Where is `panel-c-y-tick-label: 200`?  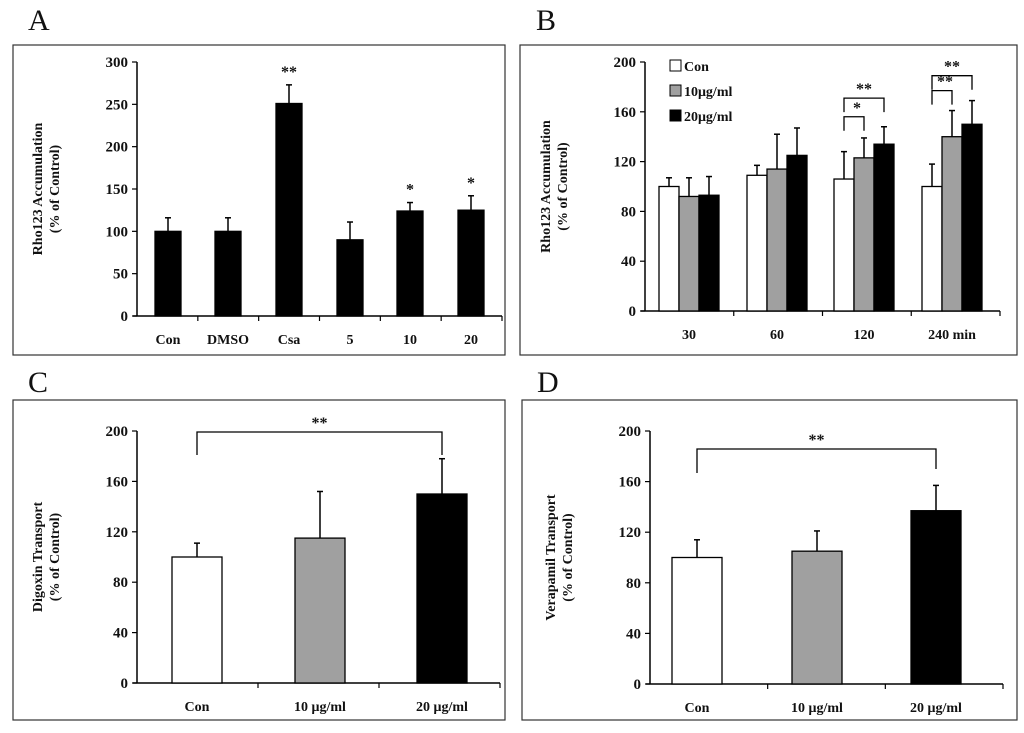 panel-c-y-tick-label: 200 is located at coordinates (117, 432).